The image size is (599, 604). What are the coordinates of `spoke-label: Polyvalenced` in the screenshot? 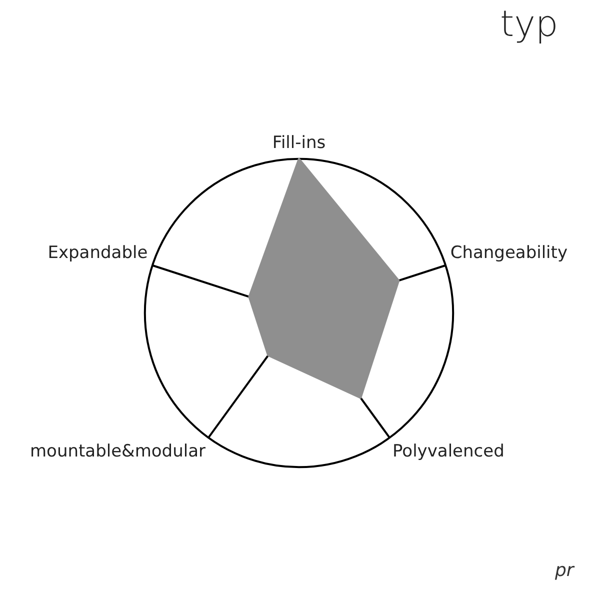 It's located at (448, 451).